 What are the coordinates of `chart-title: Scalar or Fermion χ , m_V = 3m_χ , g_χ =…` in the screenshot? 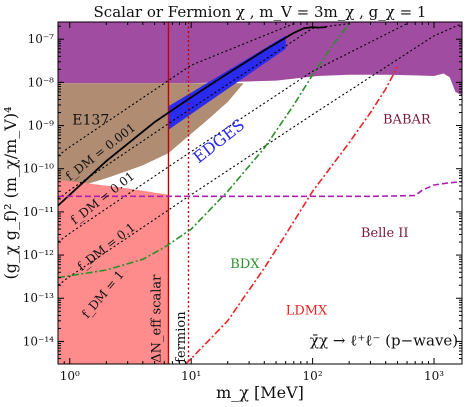 It's located at (260, 12).